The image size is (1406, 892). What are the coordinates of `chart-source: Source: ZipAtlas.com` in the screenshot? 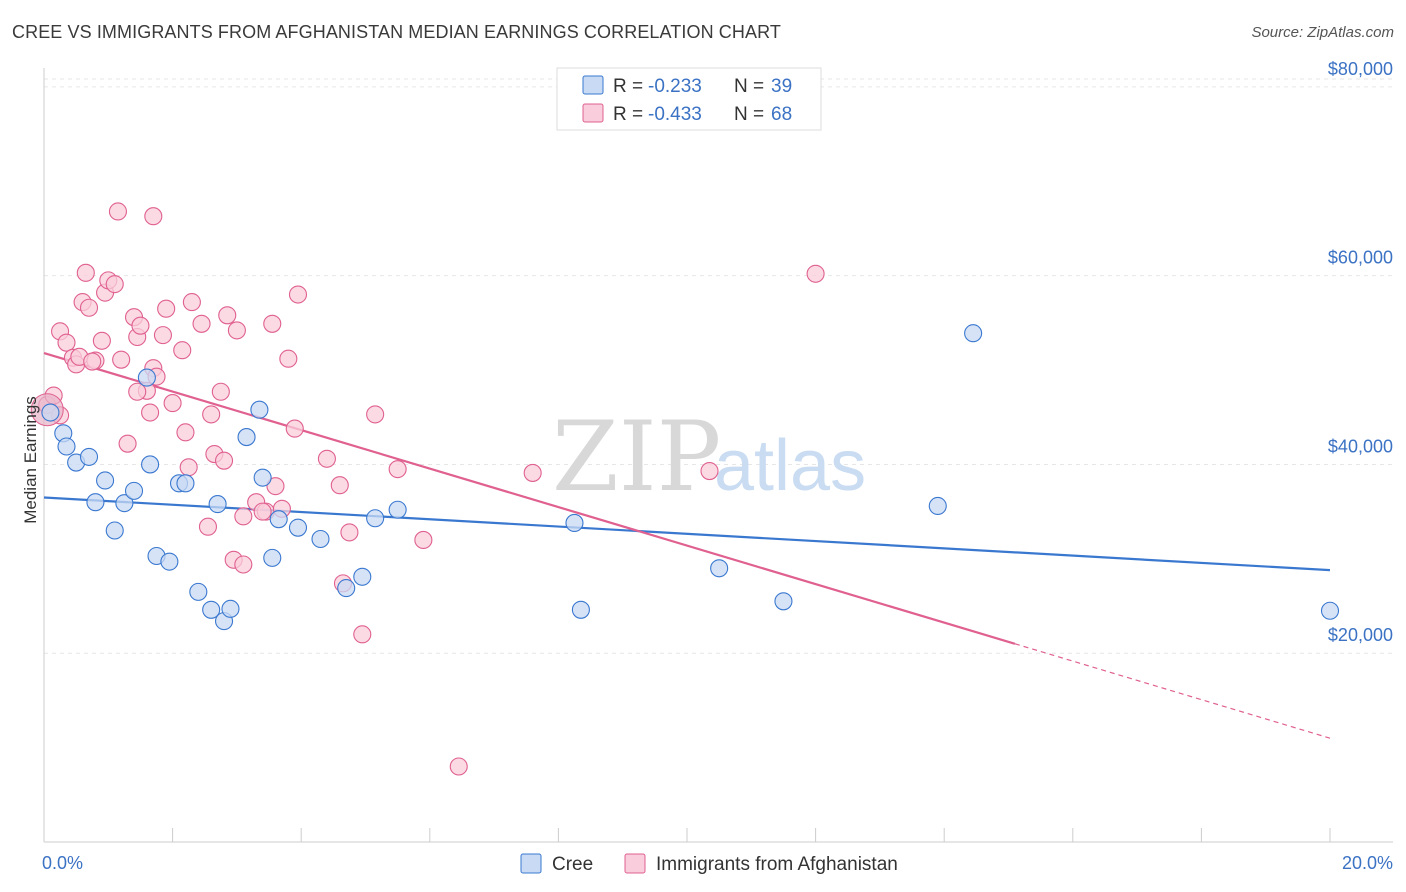 It's located at (1322, 32).